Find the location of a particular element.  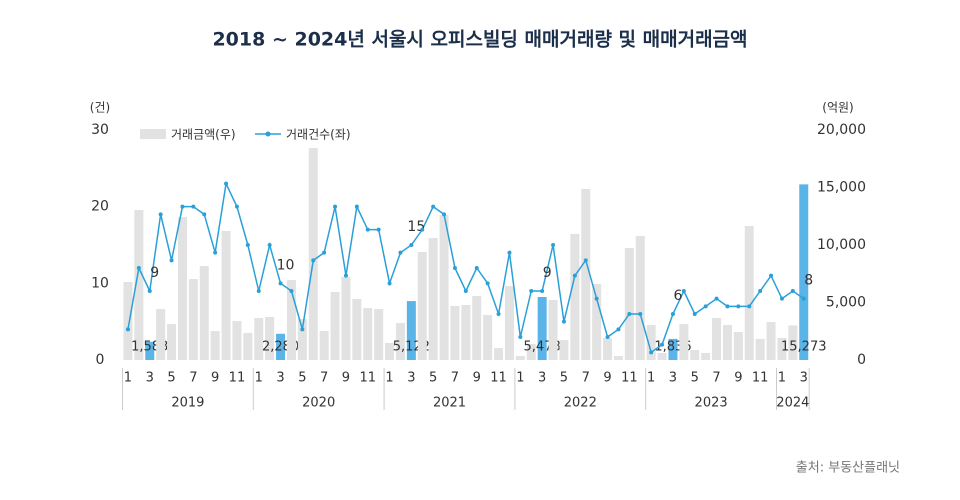

y2-tick-label: 10,000 is located at coordinates (841, 245).